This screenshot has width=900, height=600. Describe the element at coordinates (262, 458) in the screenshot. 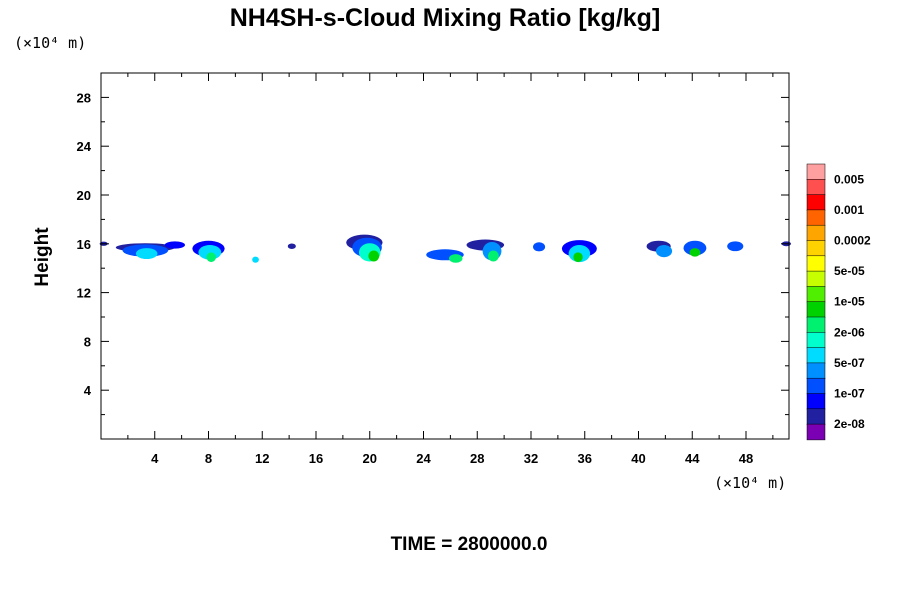

I see `x-tick-label: 12` at that location.